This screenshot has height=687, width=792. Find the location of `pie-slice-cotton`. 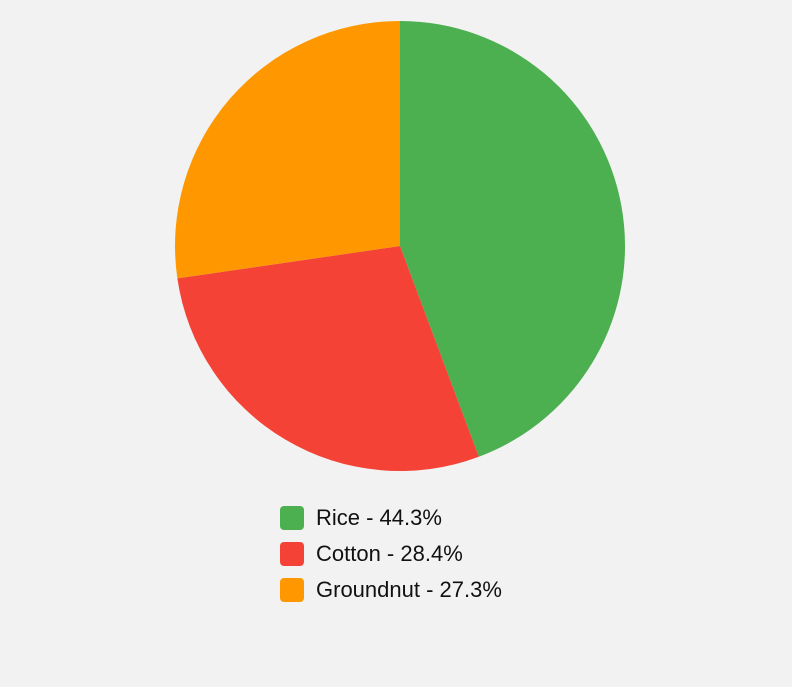

pie-slice-cotton is located at coordinates (328, 359).